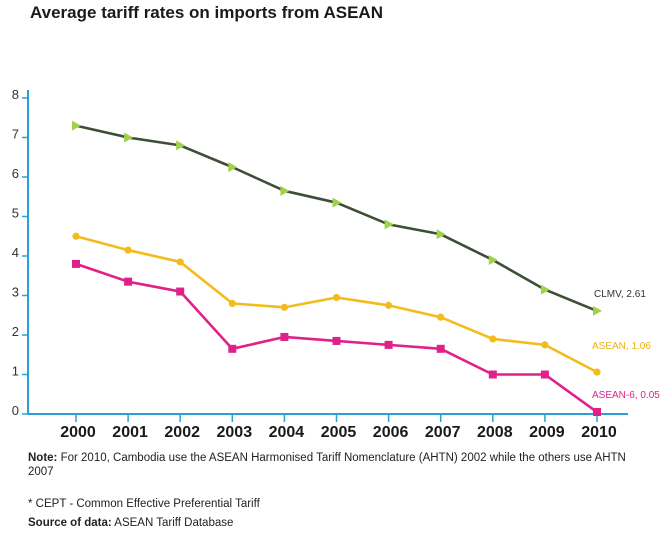 The width and height of the screenshot is (672, 541). What do you see at coordinates (130, 432) in the screenshot?
I see `x-tick-label: 2001` at bounding box center [130, 432].